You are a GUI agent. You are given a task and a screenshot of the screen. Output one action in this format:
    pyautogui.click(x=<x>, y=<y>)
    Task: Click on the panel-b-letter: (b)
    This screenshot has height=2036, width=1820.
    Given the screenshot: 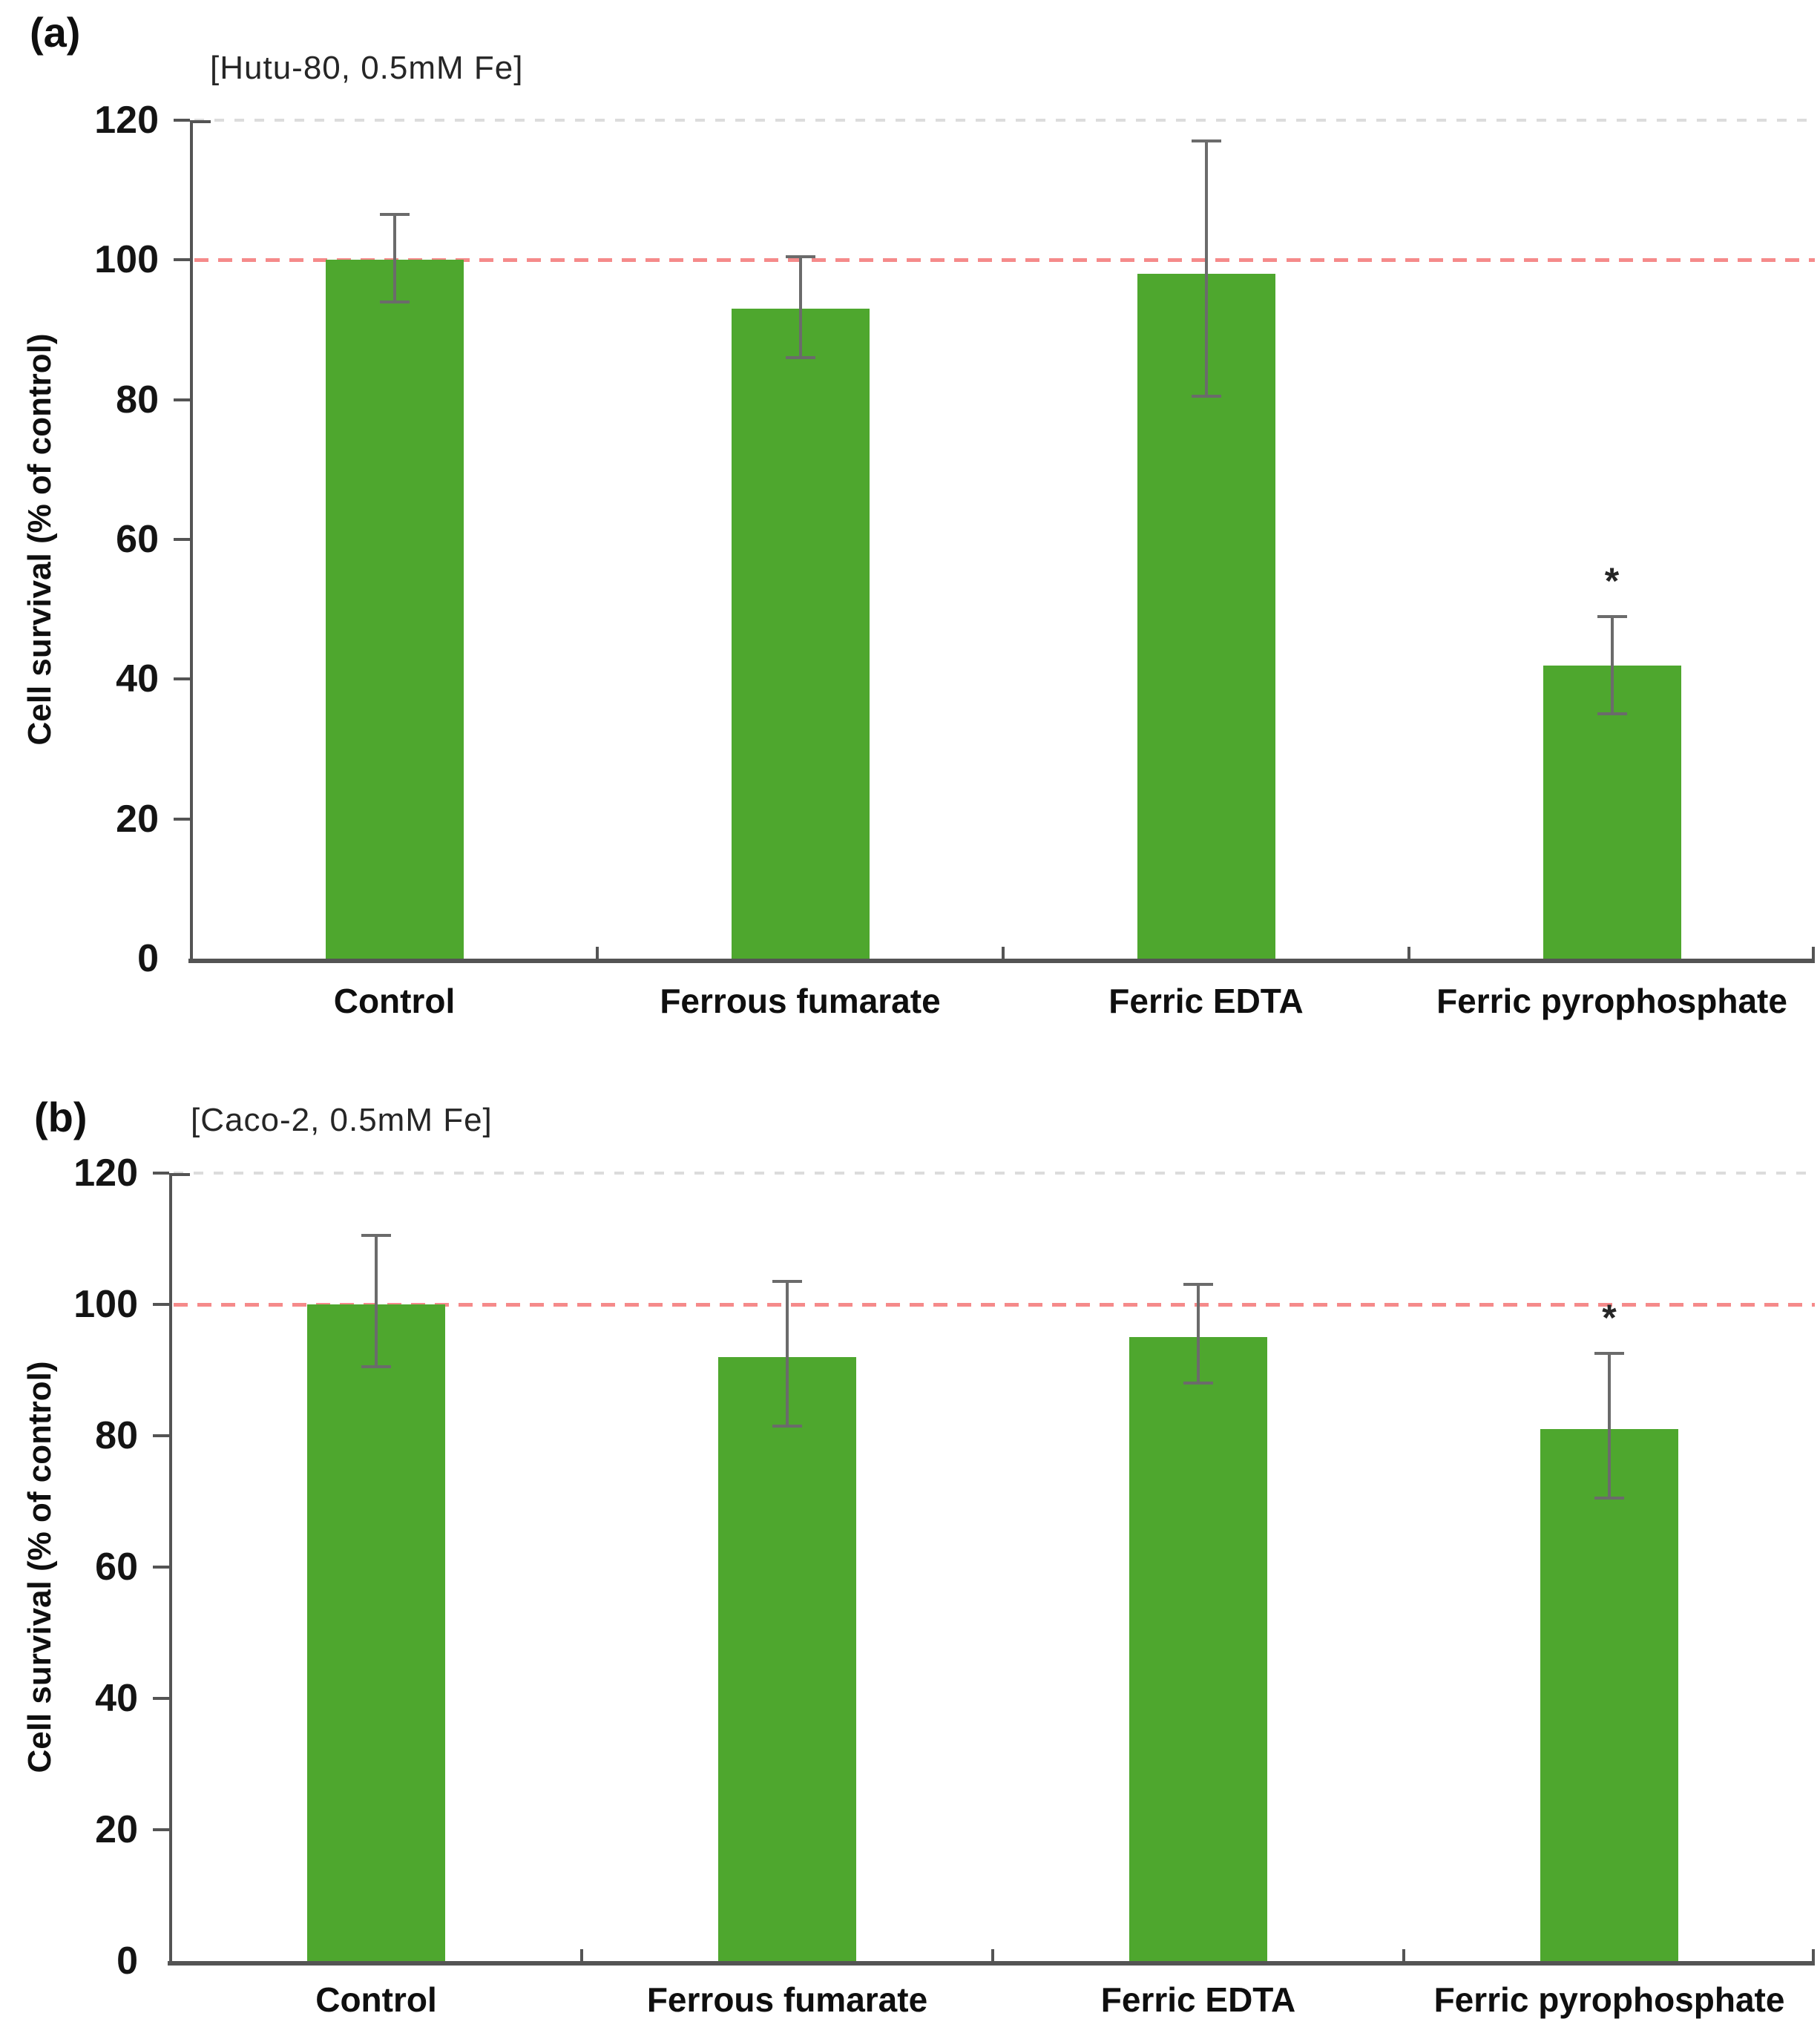 What is the action you would take?
    pyautogui.click(x=61, y=1117)
    